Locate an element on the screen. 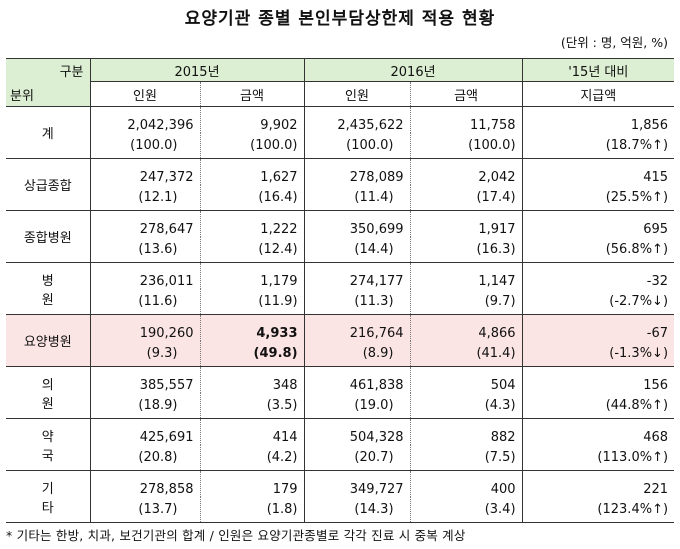 The image size is (680, 549). row-label: 종합병원 is located at coordinates (48, 236).